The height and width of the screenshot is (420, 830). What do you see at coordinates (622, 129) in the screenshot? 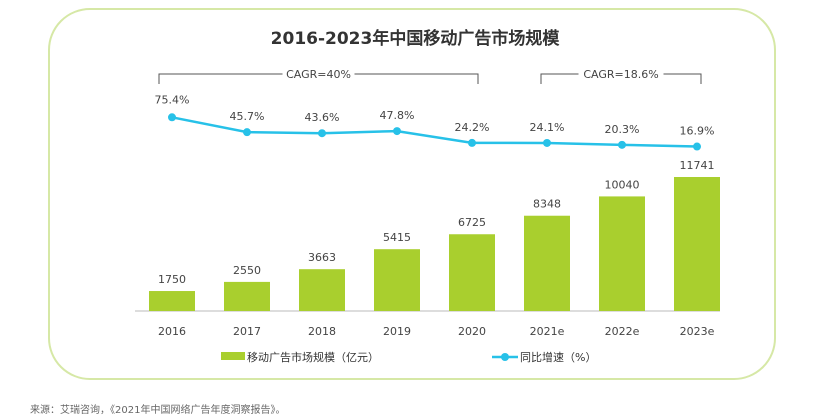
I see `line-label: 20.3%` at bounding box center [622, 129].